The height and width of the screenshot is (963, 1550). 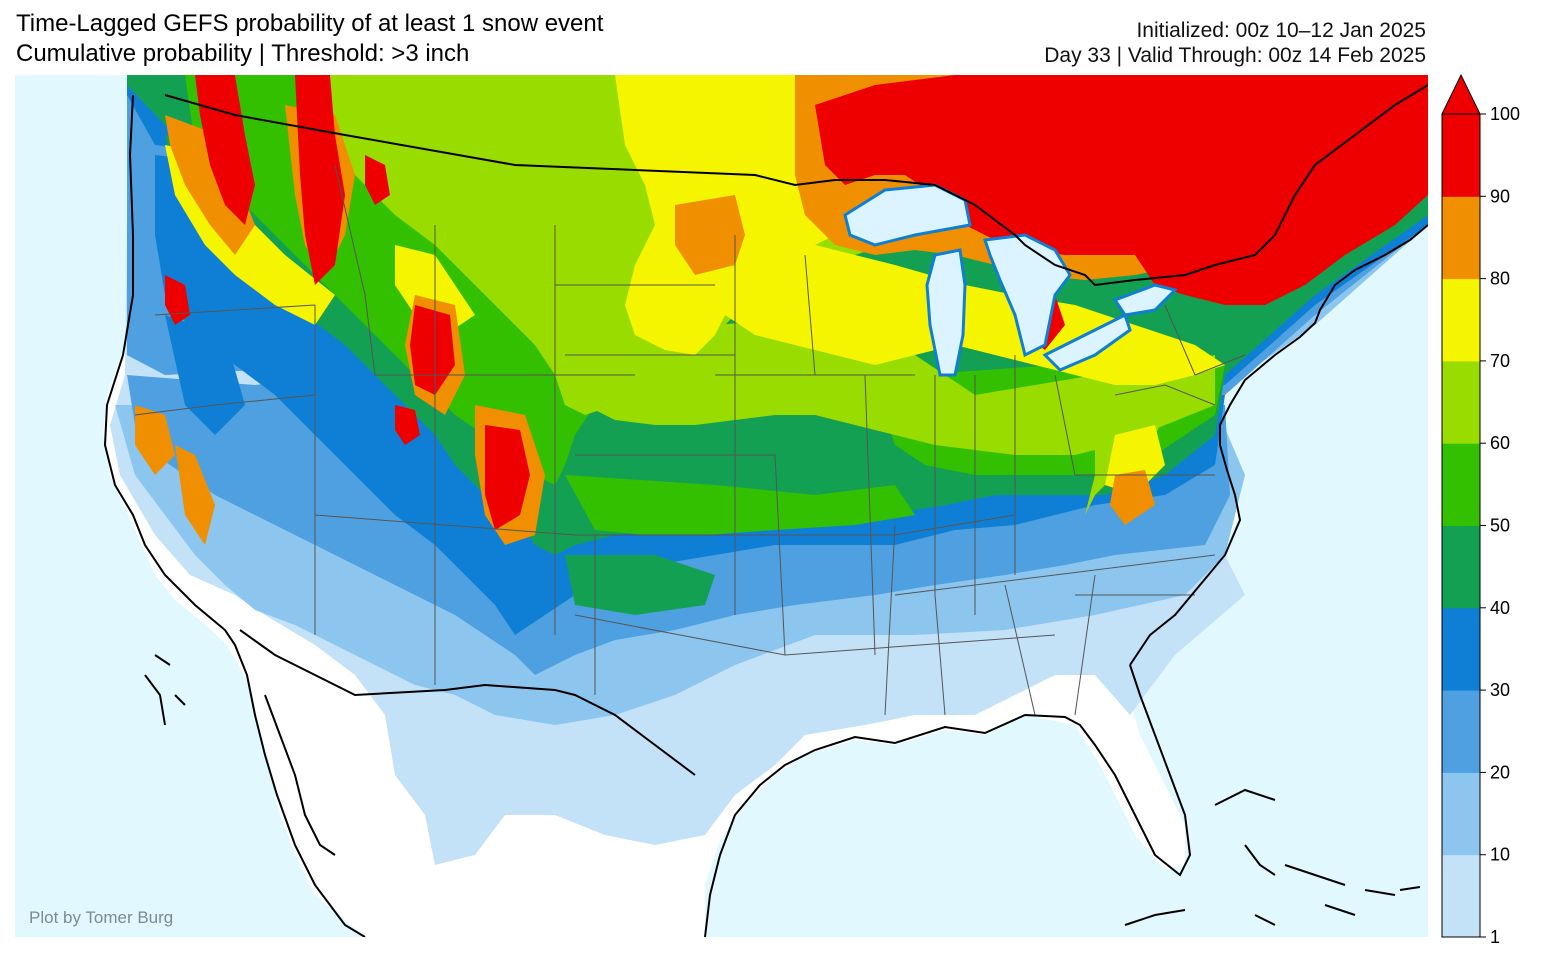 I want to click on west-coast, so click(x=234, y=515).